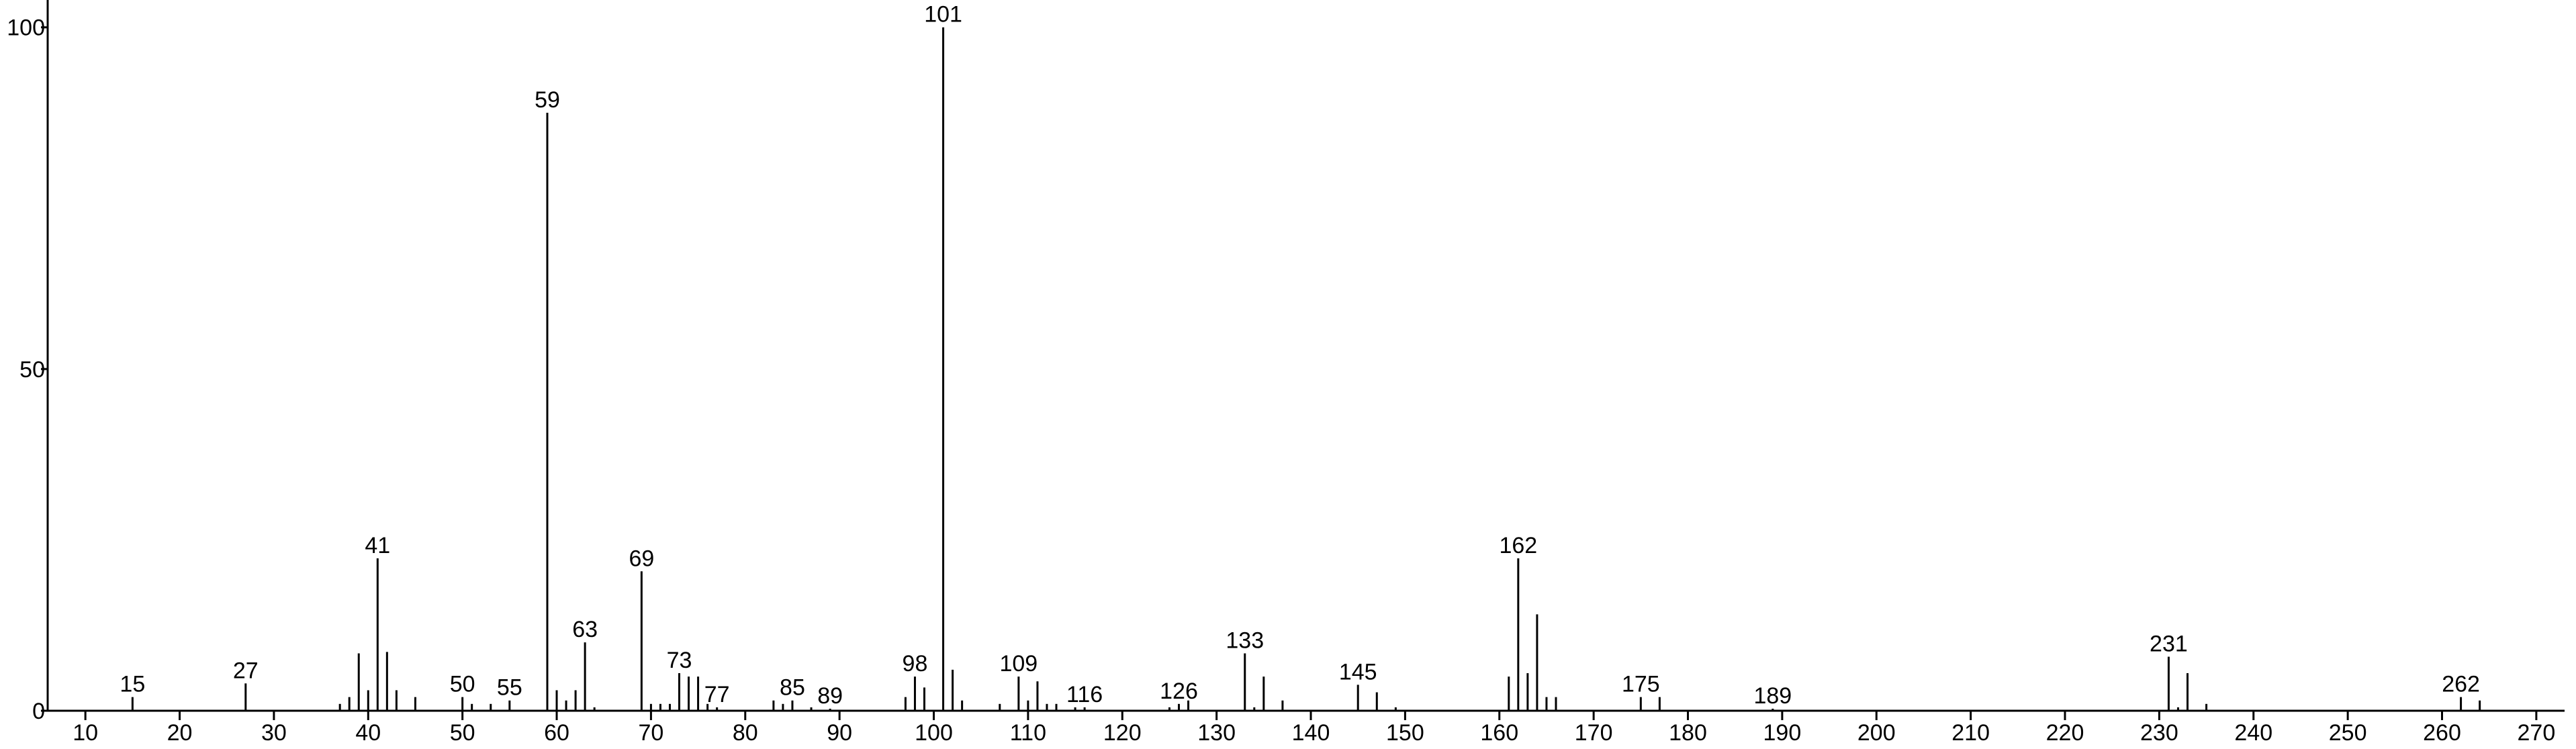 The width and height of the screenshot is (2576, 749). I want to click on x-tick-label: 10, so click(85, 733).